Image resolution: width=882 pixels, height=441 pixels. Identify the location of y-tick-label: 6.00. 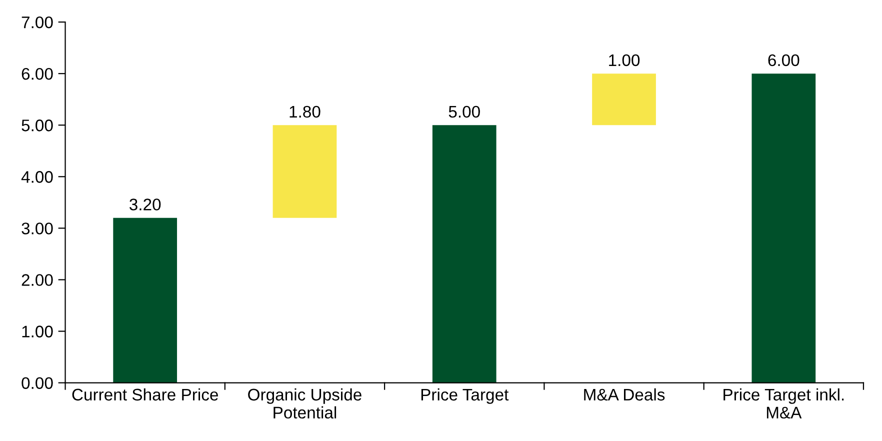
(37, 74).